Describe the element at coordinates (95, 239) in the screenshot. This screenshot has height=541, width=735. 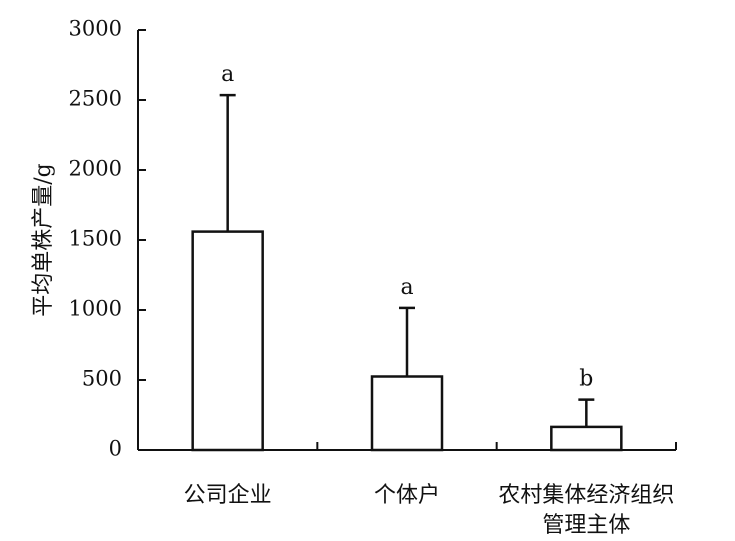
I see `y-tick-label: 1500` at that location.